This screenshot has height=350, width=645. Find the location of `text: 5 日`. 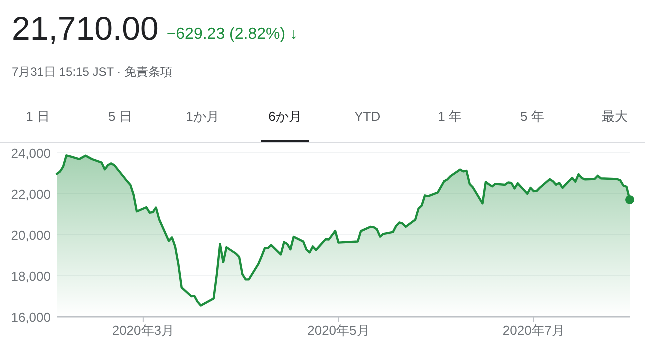

text: 5 日 is located at coordinates (120, 116).